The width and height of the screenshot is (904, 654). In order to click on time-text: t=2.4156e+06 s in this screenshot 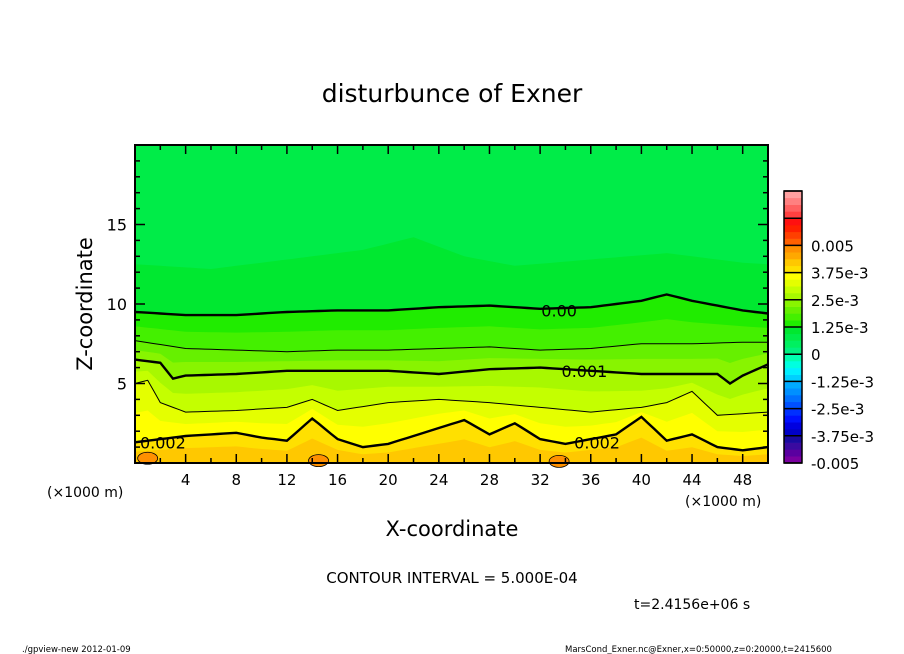, I will do `click(692, 605)`.